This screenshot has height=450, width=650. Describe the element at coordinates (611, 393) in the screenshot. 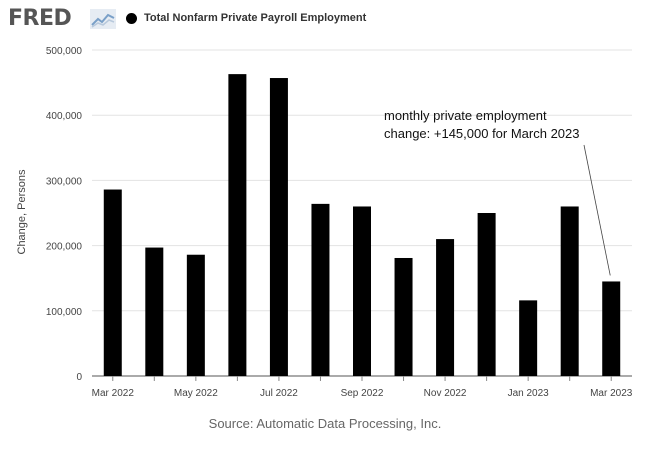

I see `x-tick-label: Mar 2023` at that location.